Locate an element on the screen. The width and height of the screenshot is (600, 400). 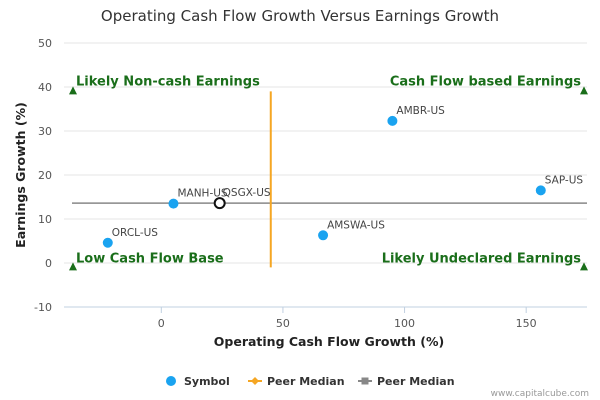
legend-symbol-marker is located at coordinates (171, 381).